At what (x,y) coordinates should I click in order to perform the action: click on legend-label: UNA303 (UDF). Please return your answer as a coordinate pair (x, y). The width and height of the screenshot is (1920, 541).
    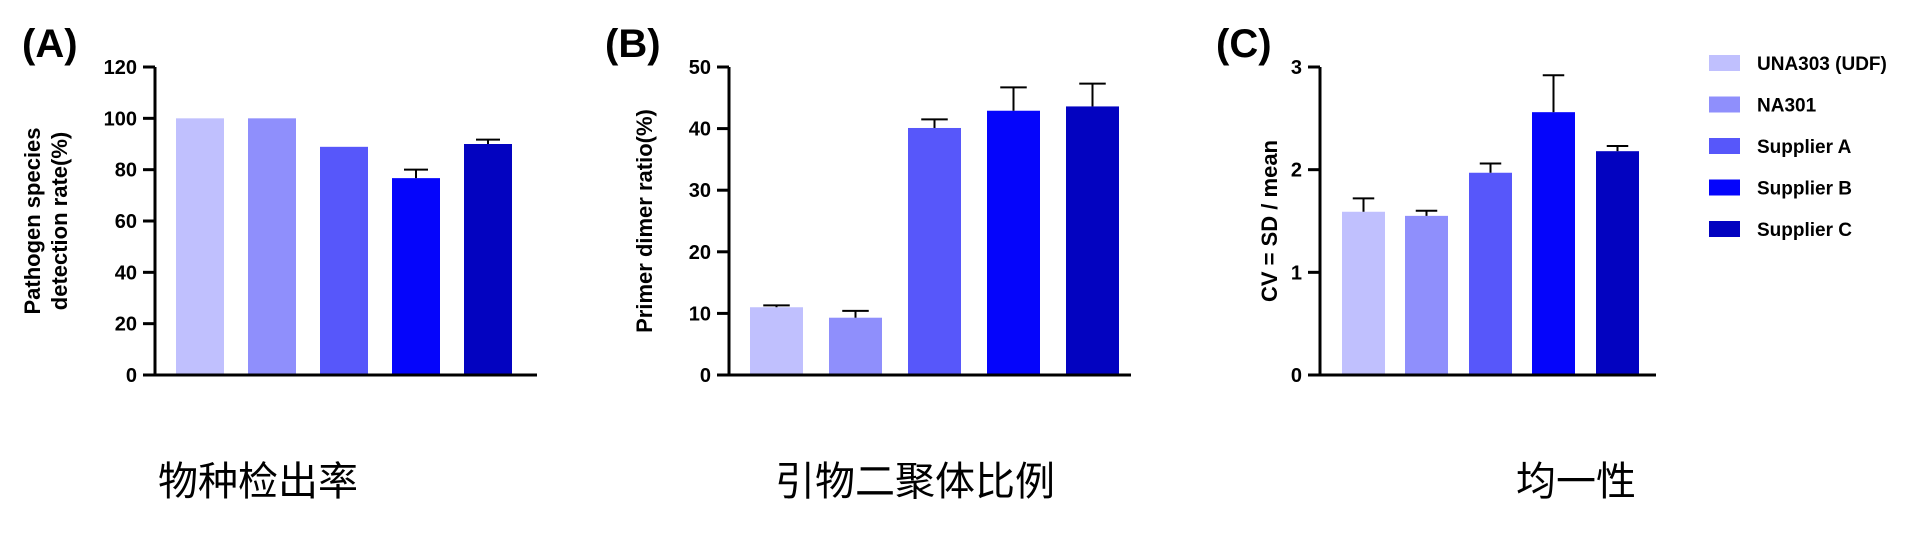
    Looking at the image, I should click on (1822, 64).